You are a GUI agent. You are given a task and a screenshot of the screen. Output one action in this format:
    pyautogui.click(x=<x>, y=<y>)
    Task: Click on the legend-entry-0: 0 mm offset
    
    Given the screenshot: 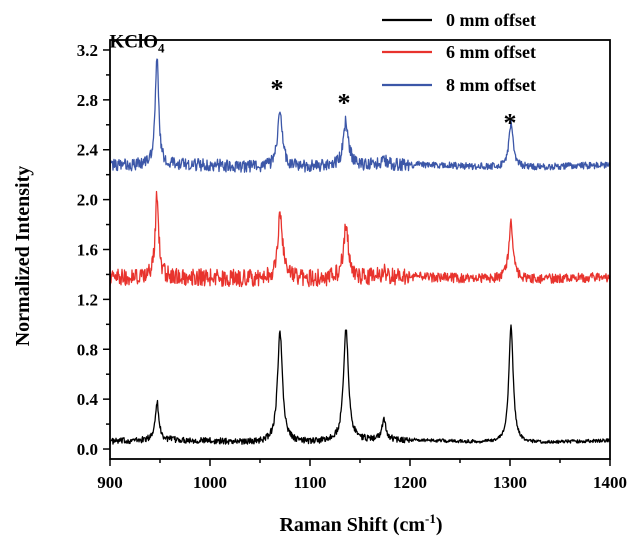 What is the action you would take?
    pyautogui.click(x=459, y=20)
    